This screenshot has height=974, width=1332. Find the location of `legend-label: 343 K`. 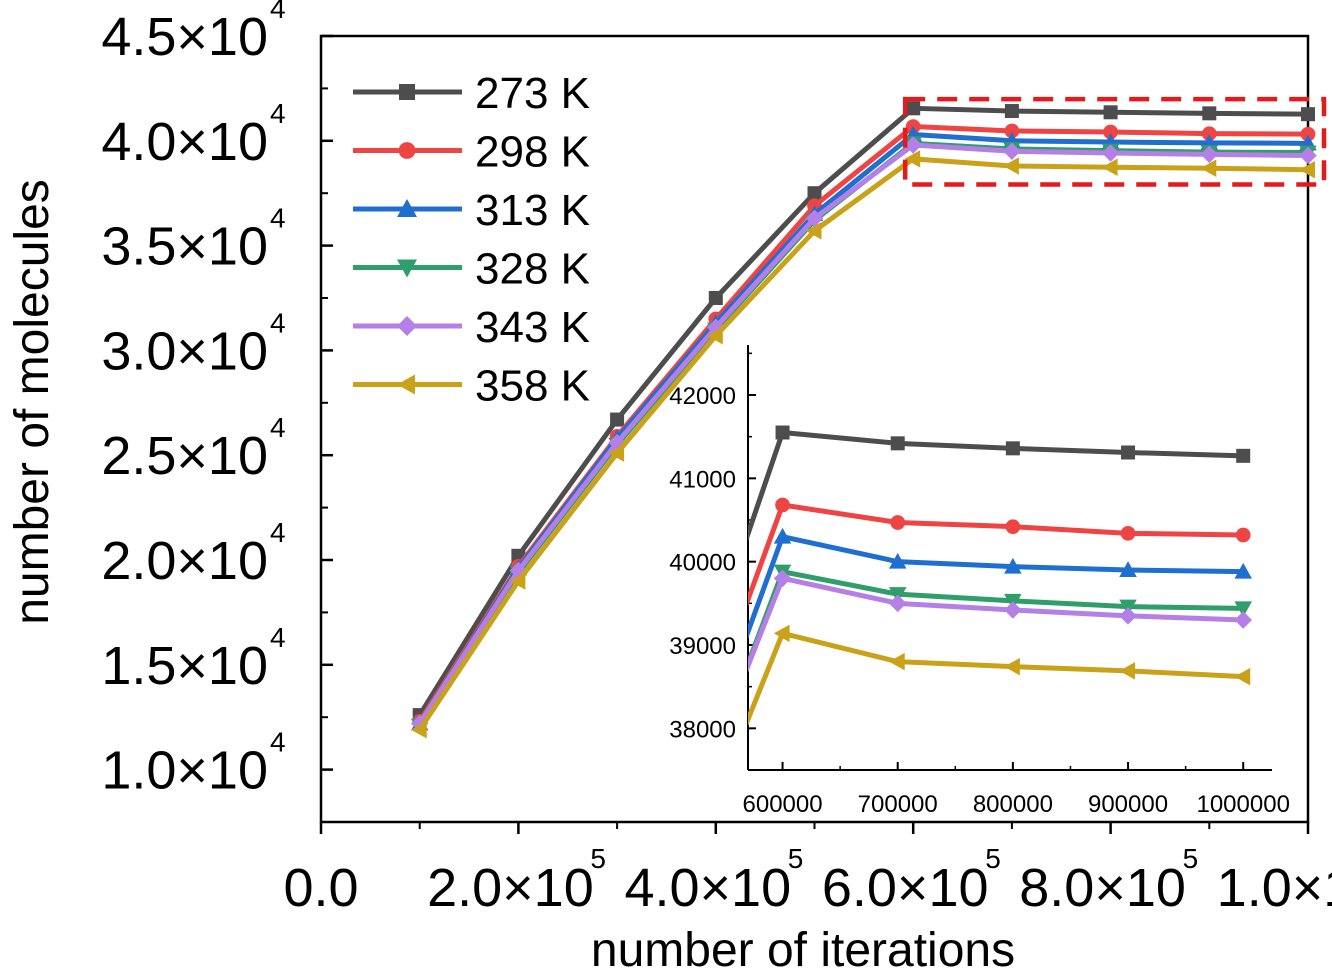

legend-label: 343 K is located at coordinates (532, 327).